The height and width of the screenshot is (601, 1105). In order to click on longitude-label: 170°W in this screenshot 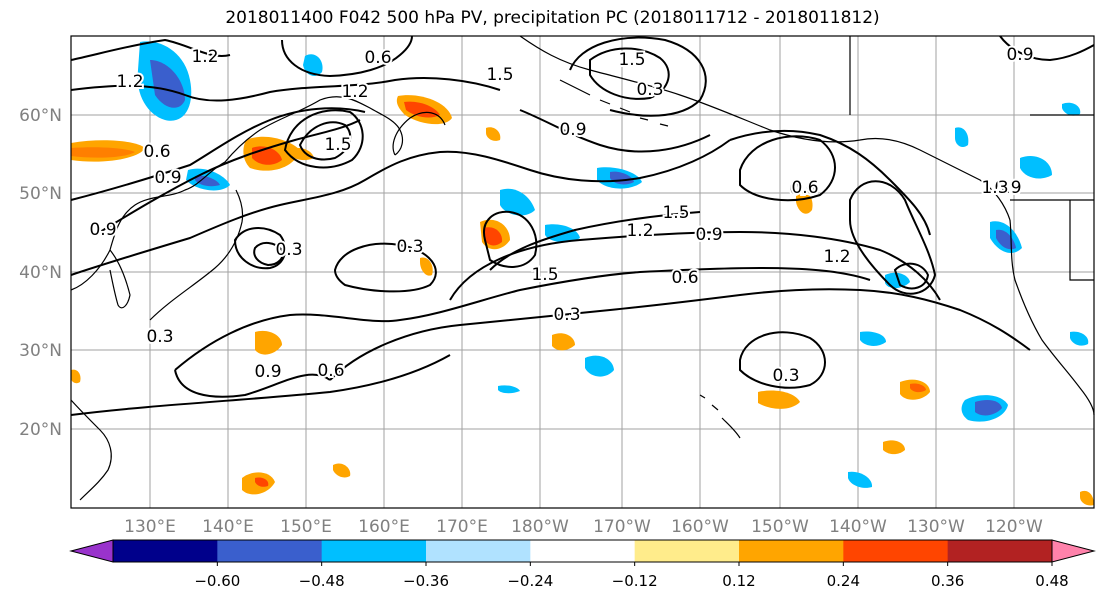, I will do `click(622, 527)`.